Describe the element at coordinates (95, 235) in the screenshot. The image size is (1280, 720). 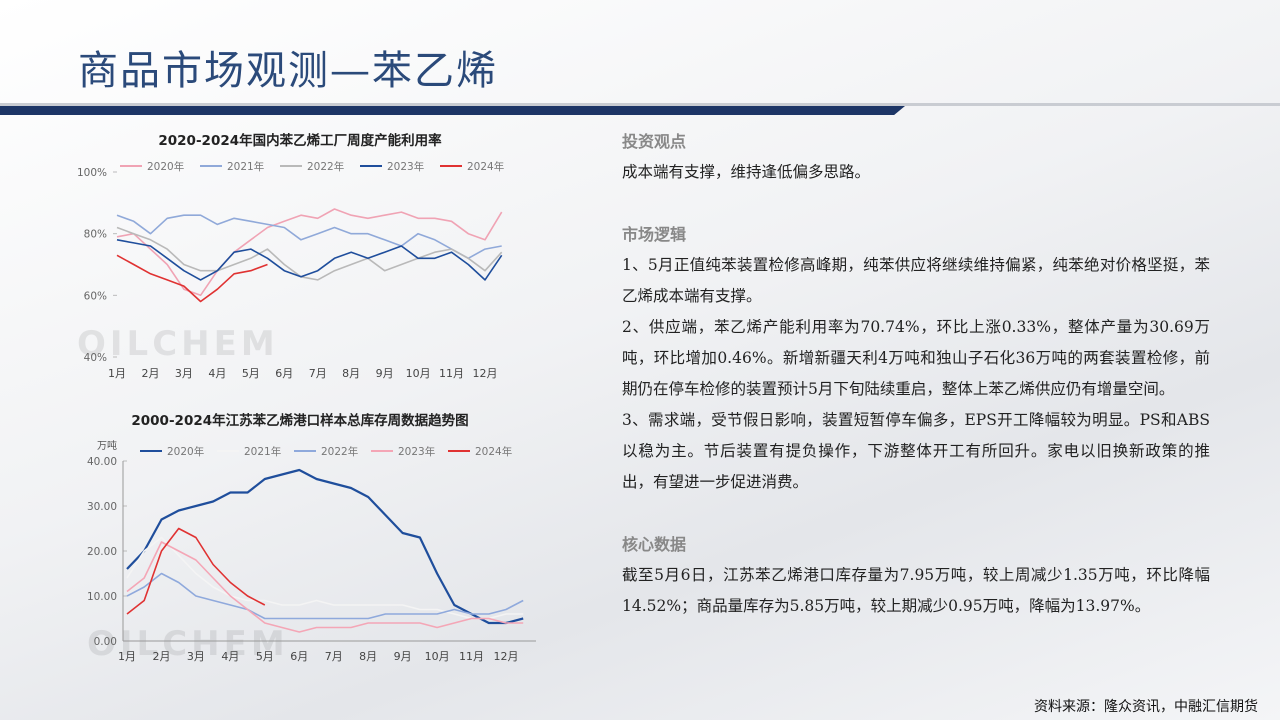
I see `y-tick-label: 80%` at that location.